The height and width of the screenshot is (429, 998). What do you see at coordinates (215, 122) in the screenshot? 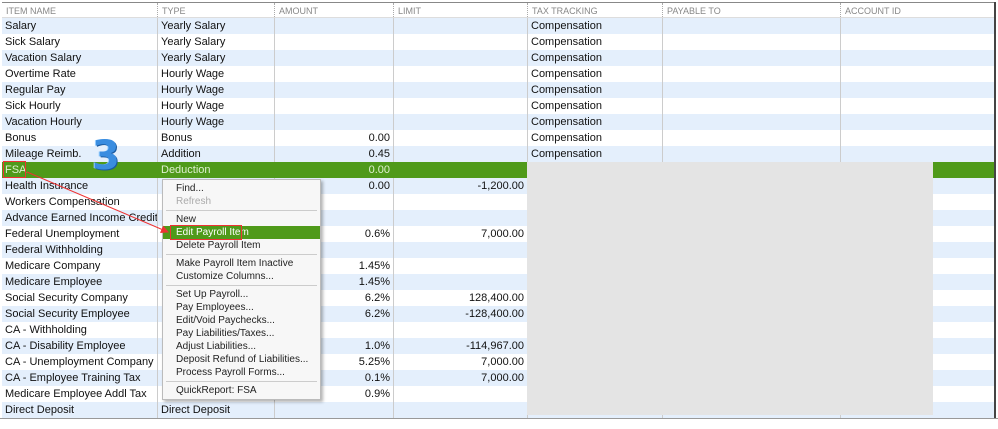
I see `cell-type: Hourly Wage` at bounding box center [215, 122].